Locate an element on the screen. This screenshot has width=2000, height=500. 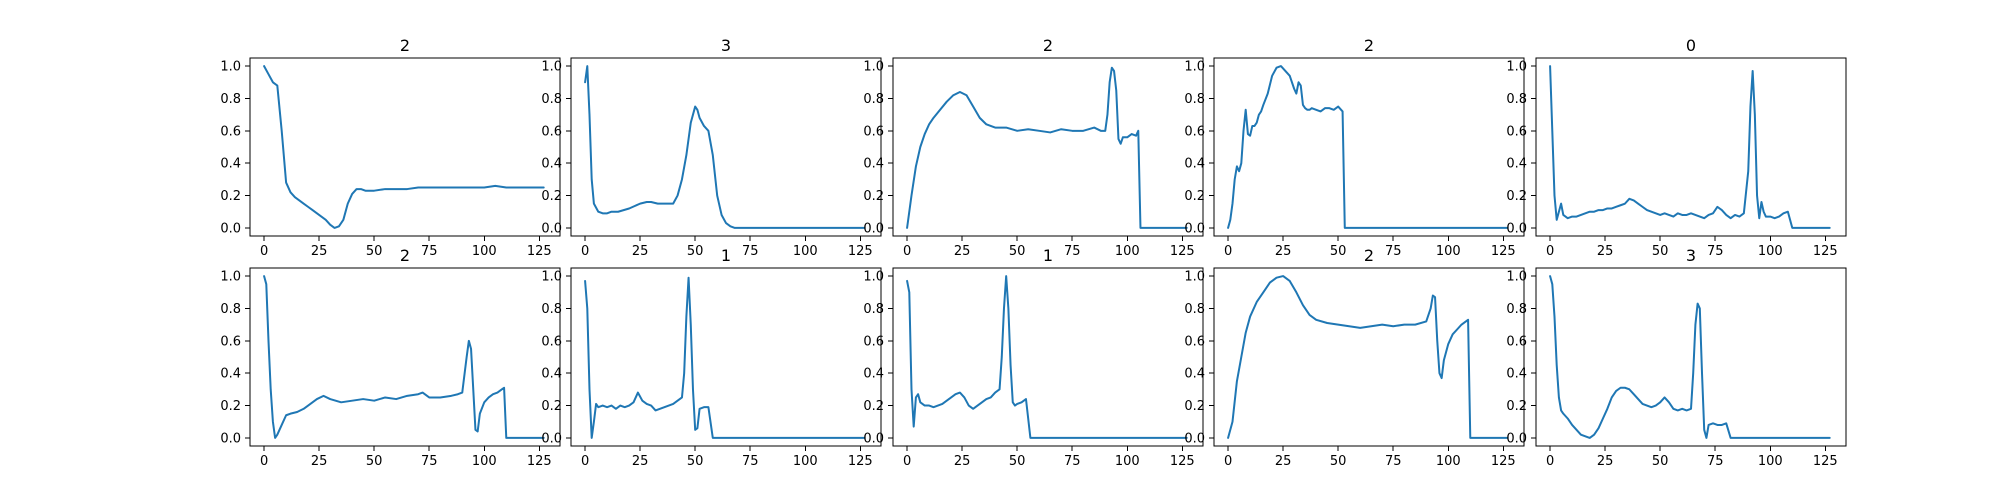
subplot-8: 1 0 25 50 75 100 125 0.0 0.2 0.4 0.6 0.8 1.0 is located at coordinates (1033, 357).